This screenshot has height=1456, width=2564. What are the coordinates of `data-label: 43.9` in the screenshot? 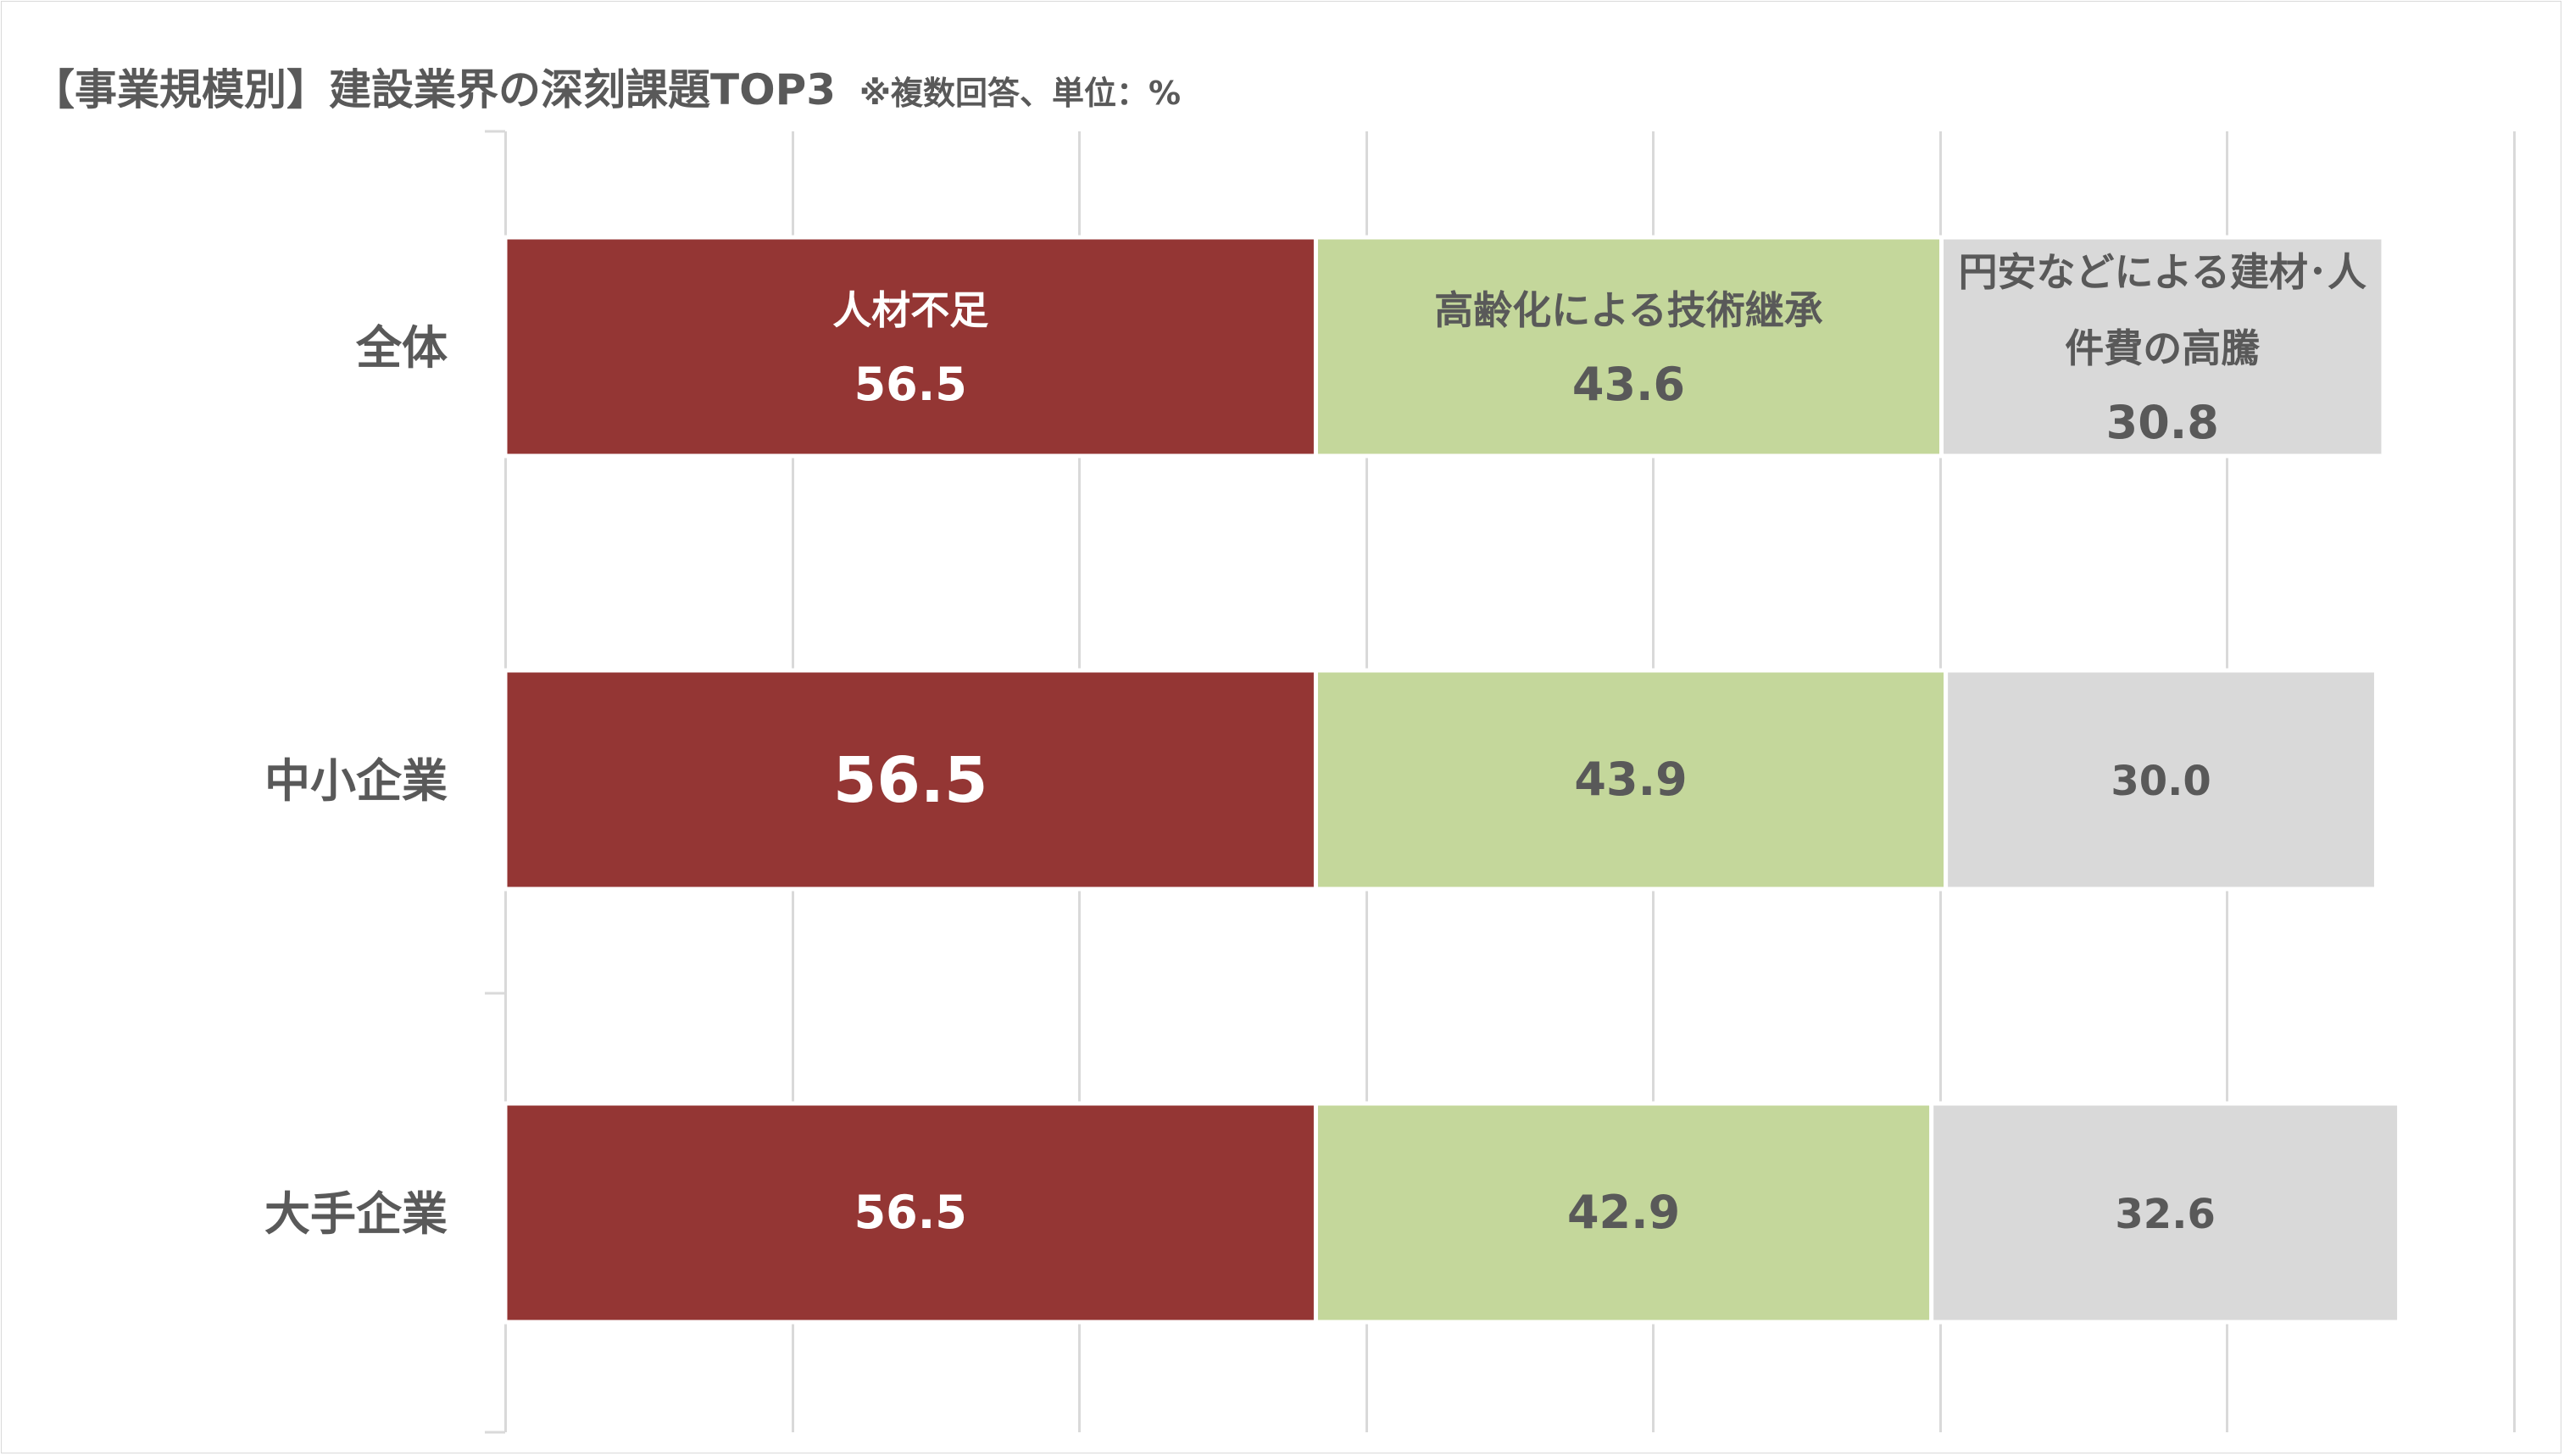 It's located at (1630, 779).